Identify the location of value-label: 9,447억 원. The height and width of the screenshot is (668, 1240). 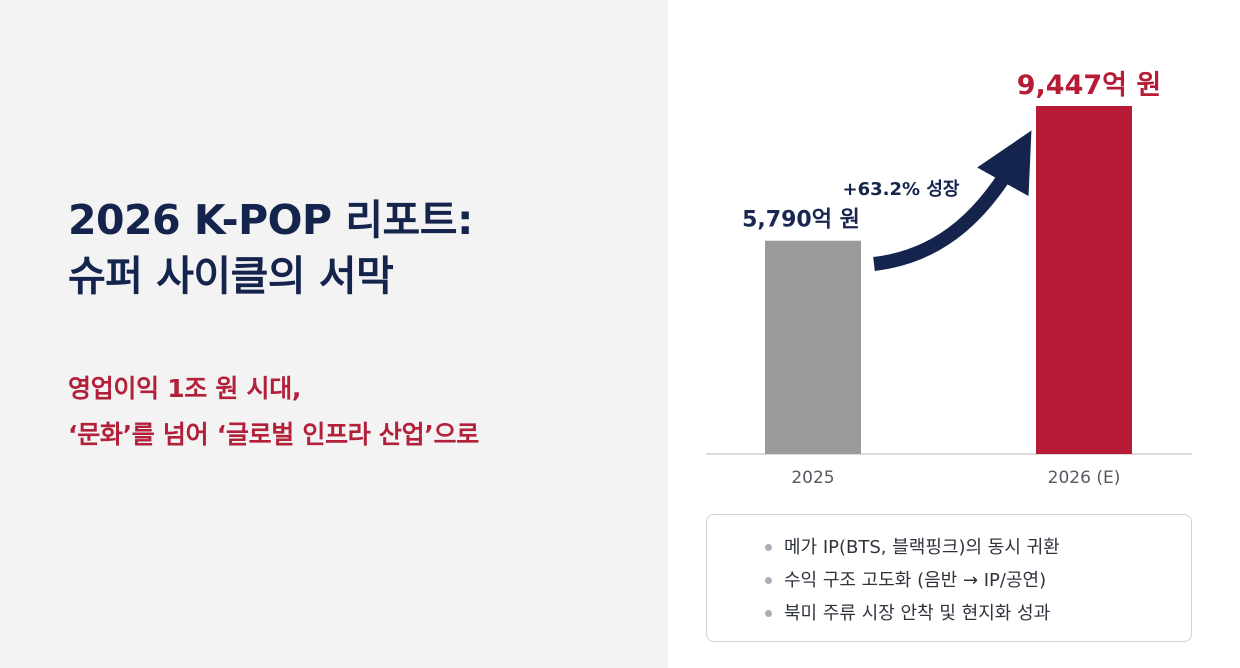
(1089, 85).